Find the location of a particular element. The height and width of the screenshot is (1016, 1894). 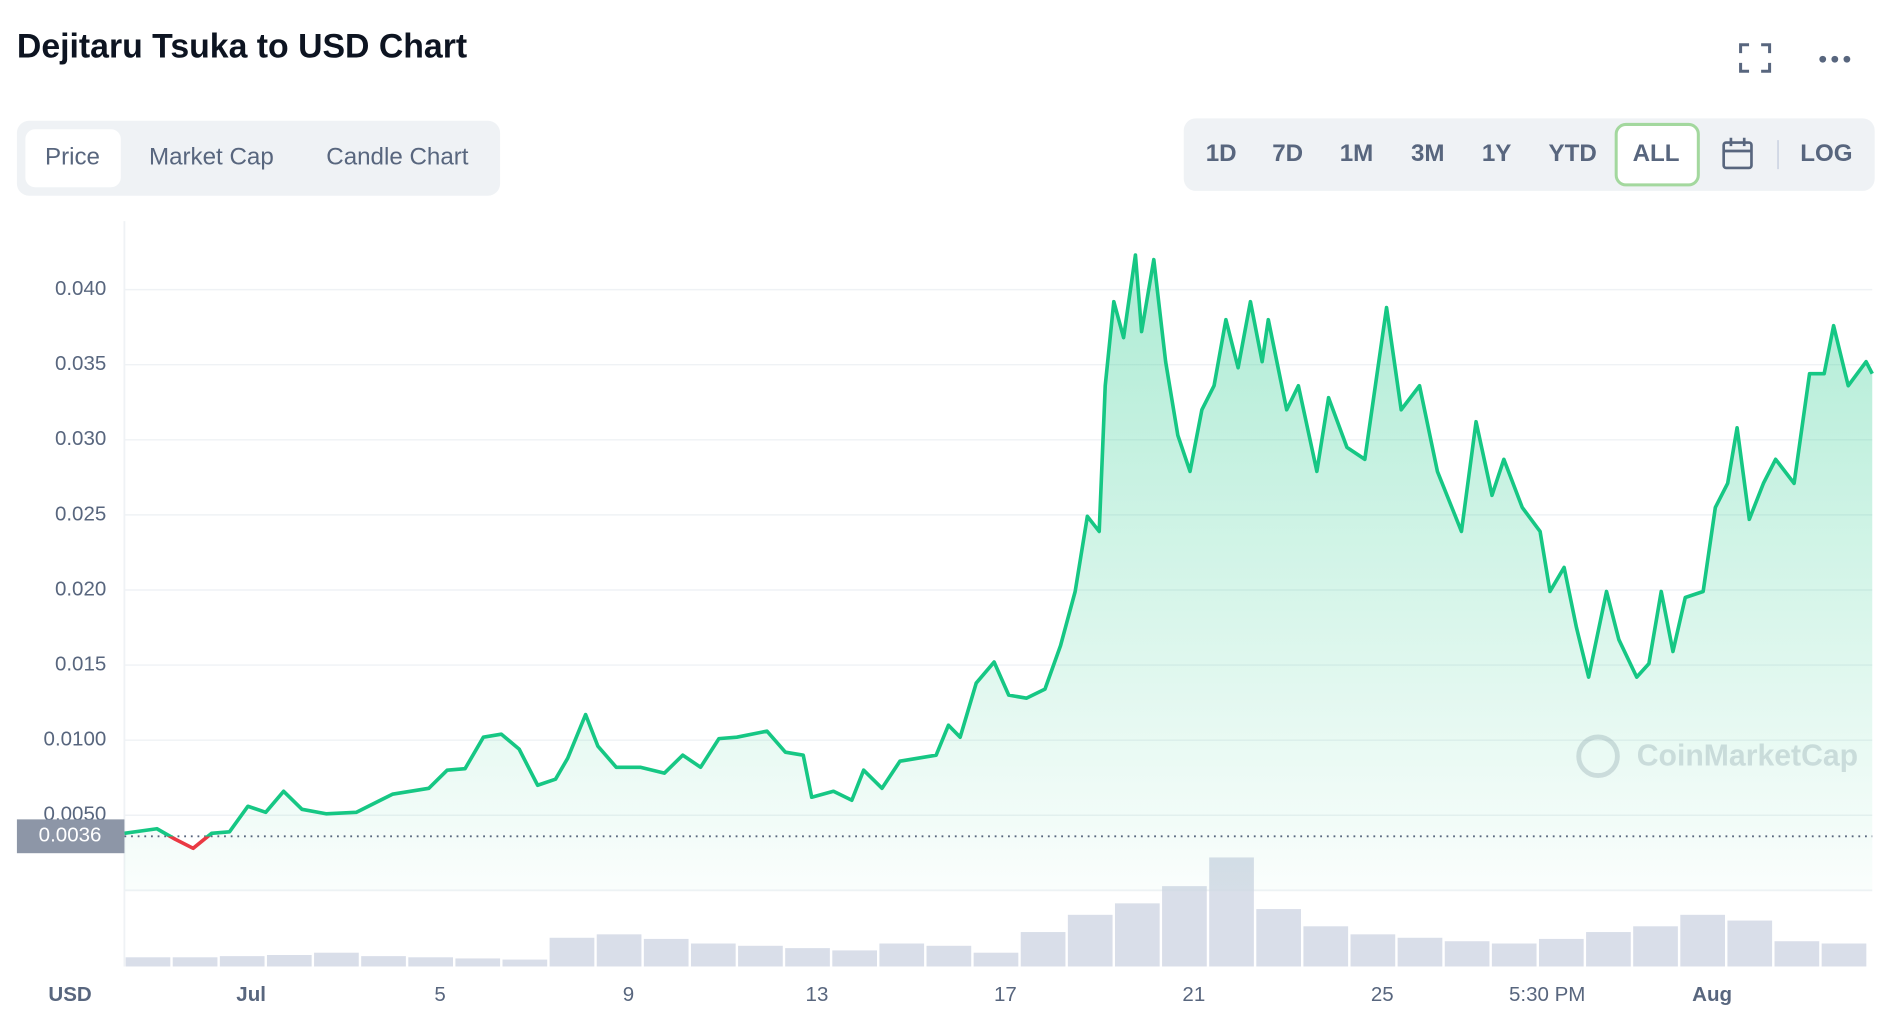

tab-active is located at coordinates (73, 158).